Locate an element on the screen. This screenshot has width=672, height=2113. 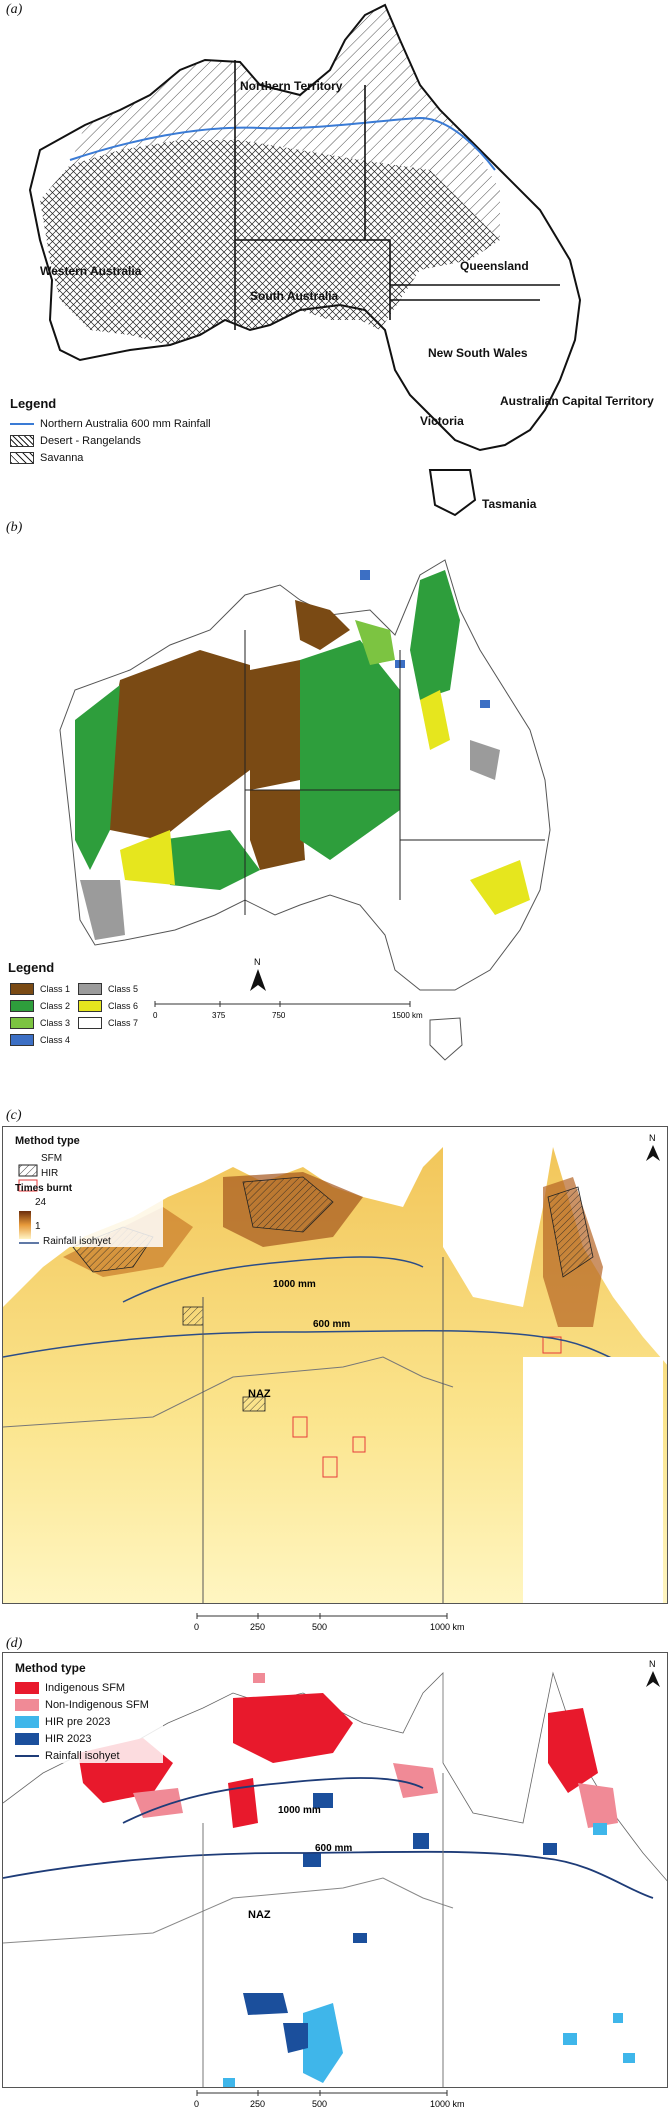
desert-swatch is located at coordinates (22, 440).